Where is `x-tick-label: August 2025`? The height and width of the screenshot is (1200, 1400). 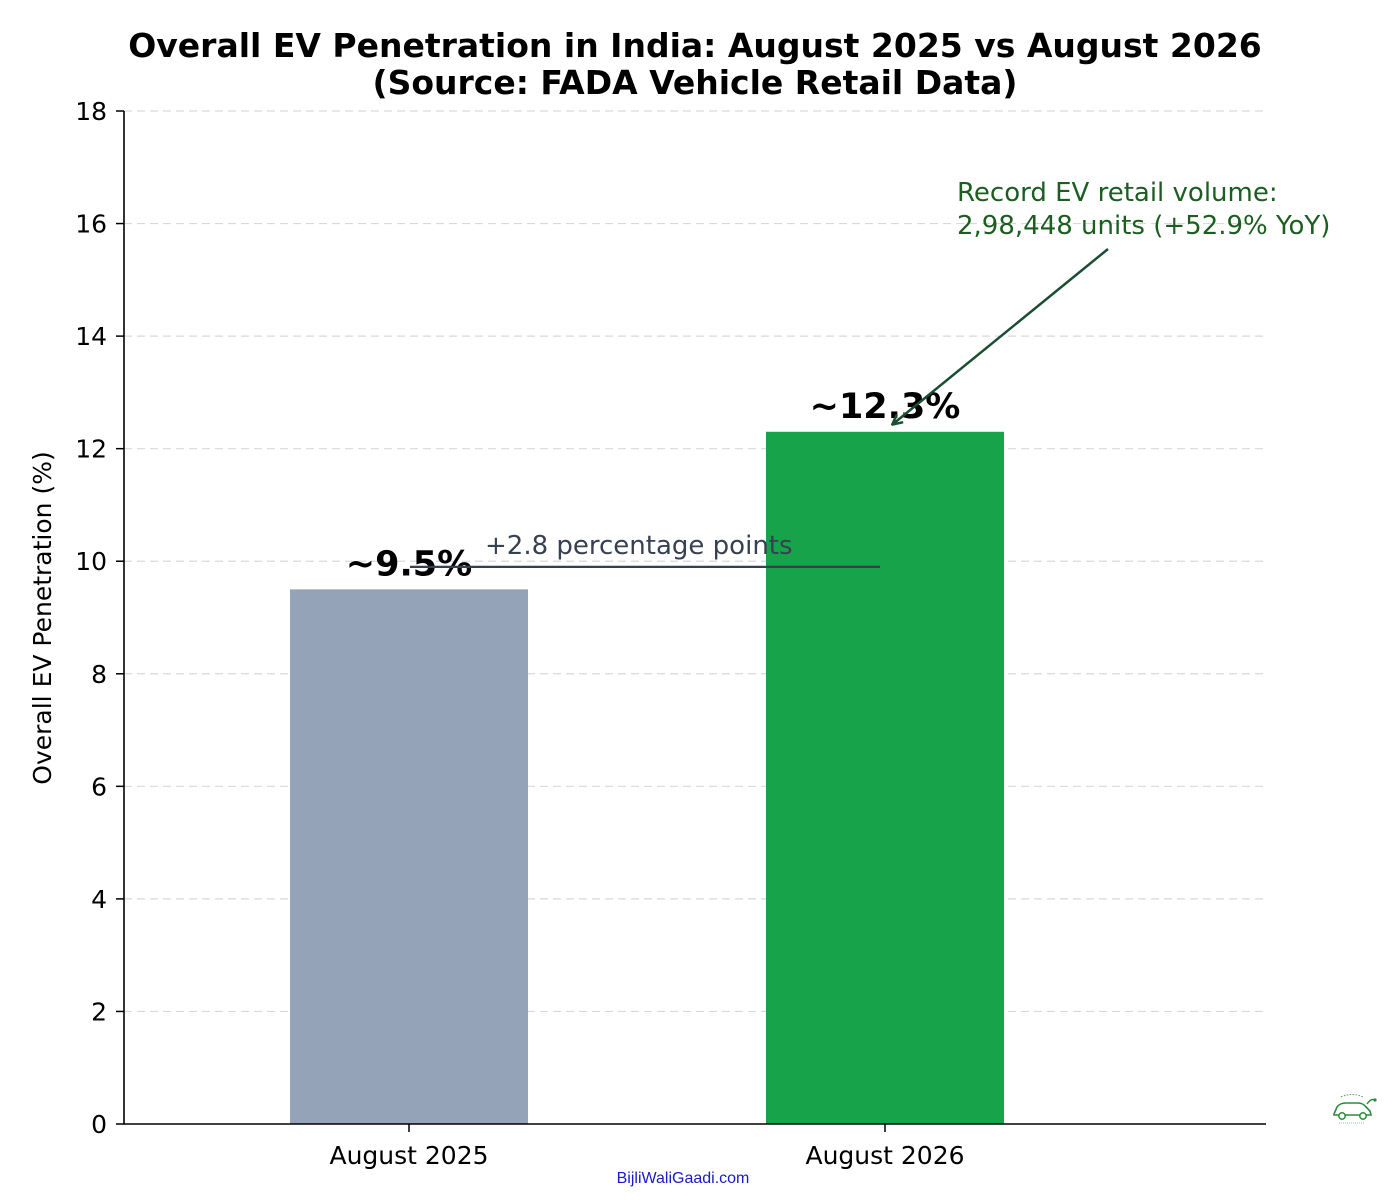 x-tick-label: August 2025 is located at coordinates (408, 1155).